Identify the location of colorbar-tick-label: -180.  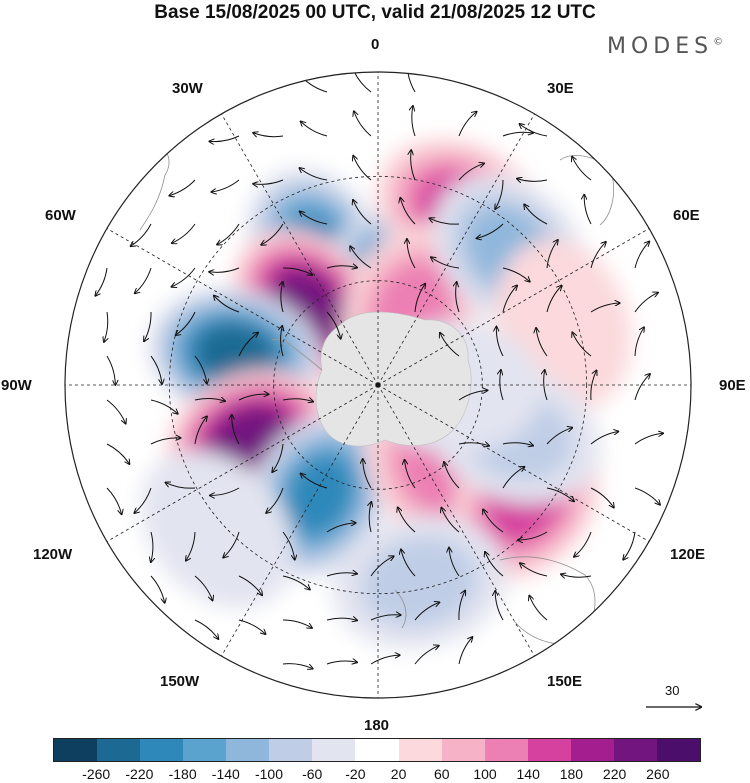
(182, 774).